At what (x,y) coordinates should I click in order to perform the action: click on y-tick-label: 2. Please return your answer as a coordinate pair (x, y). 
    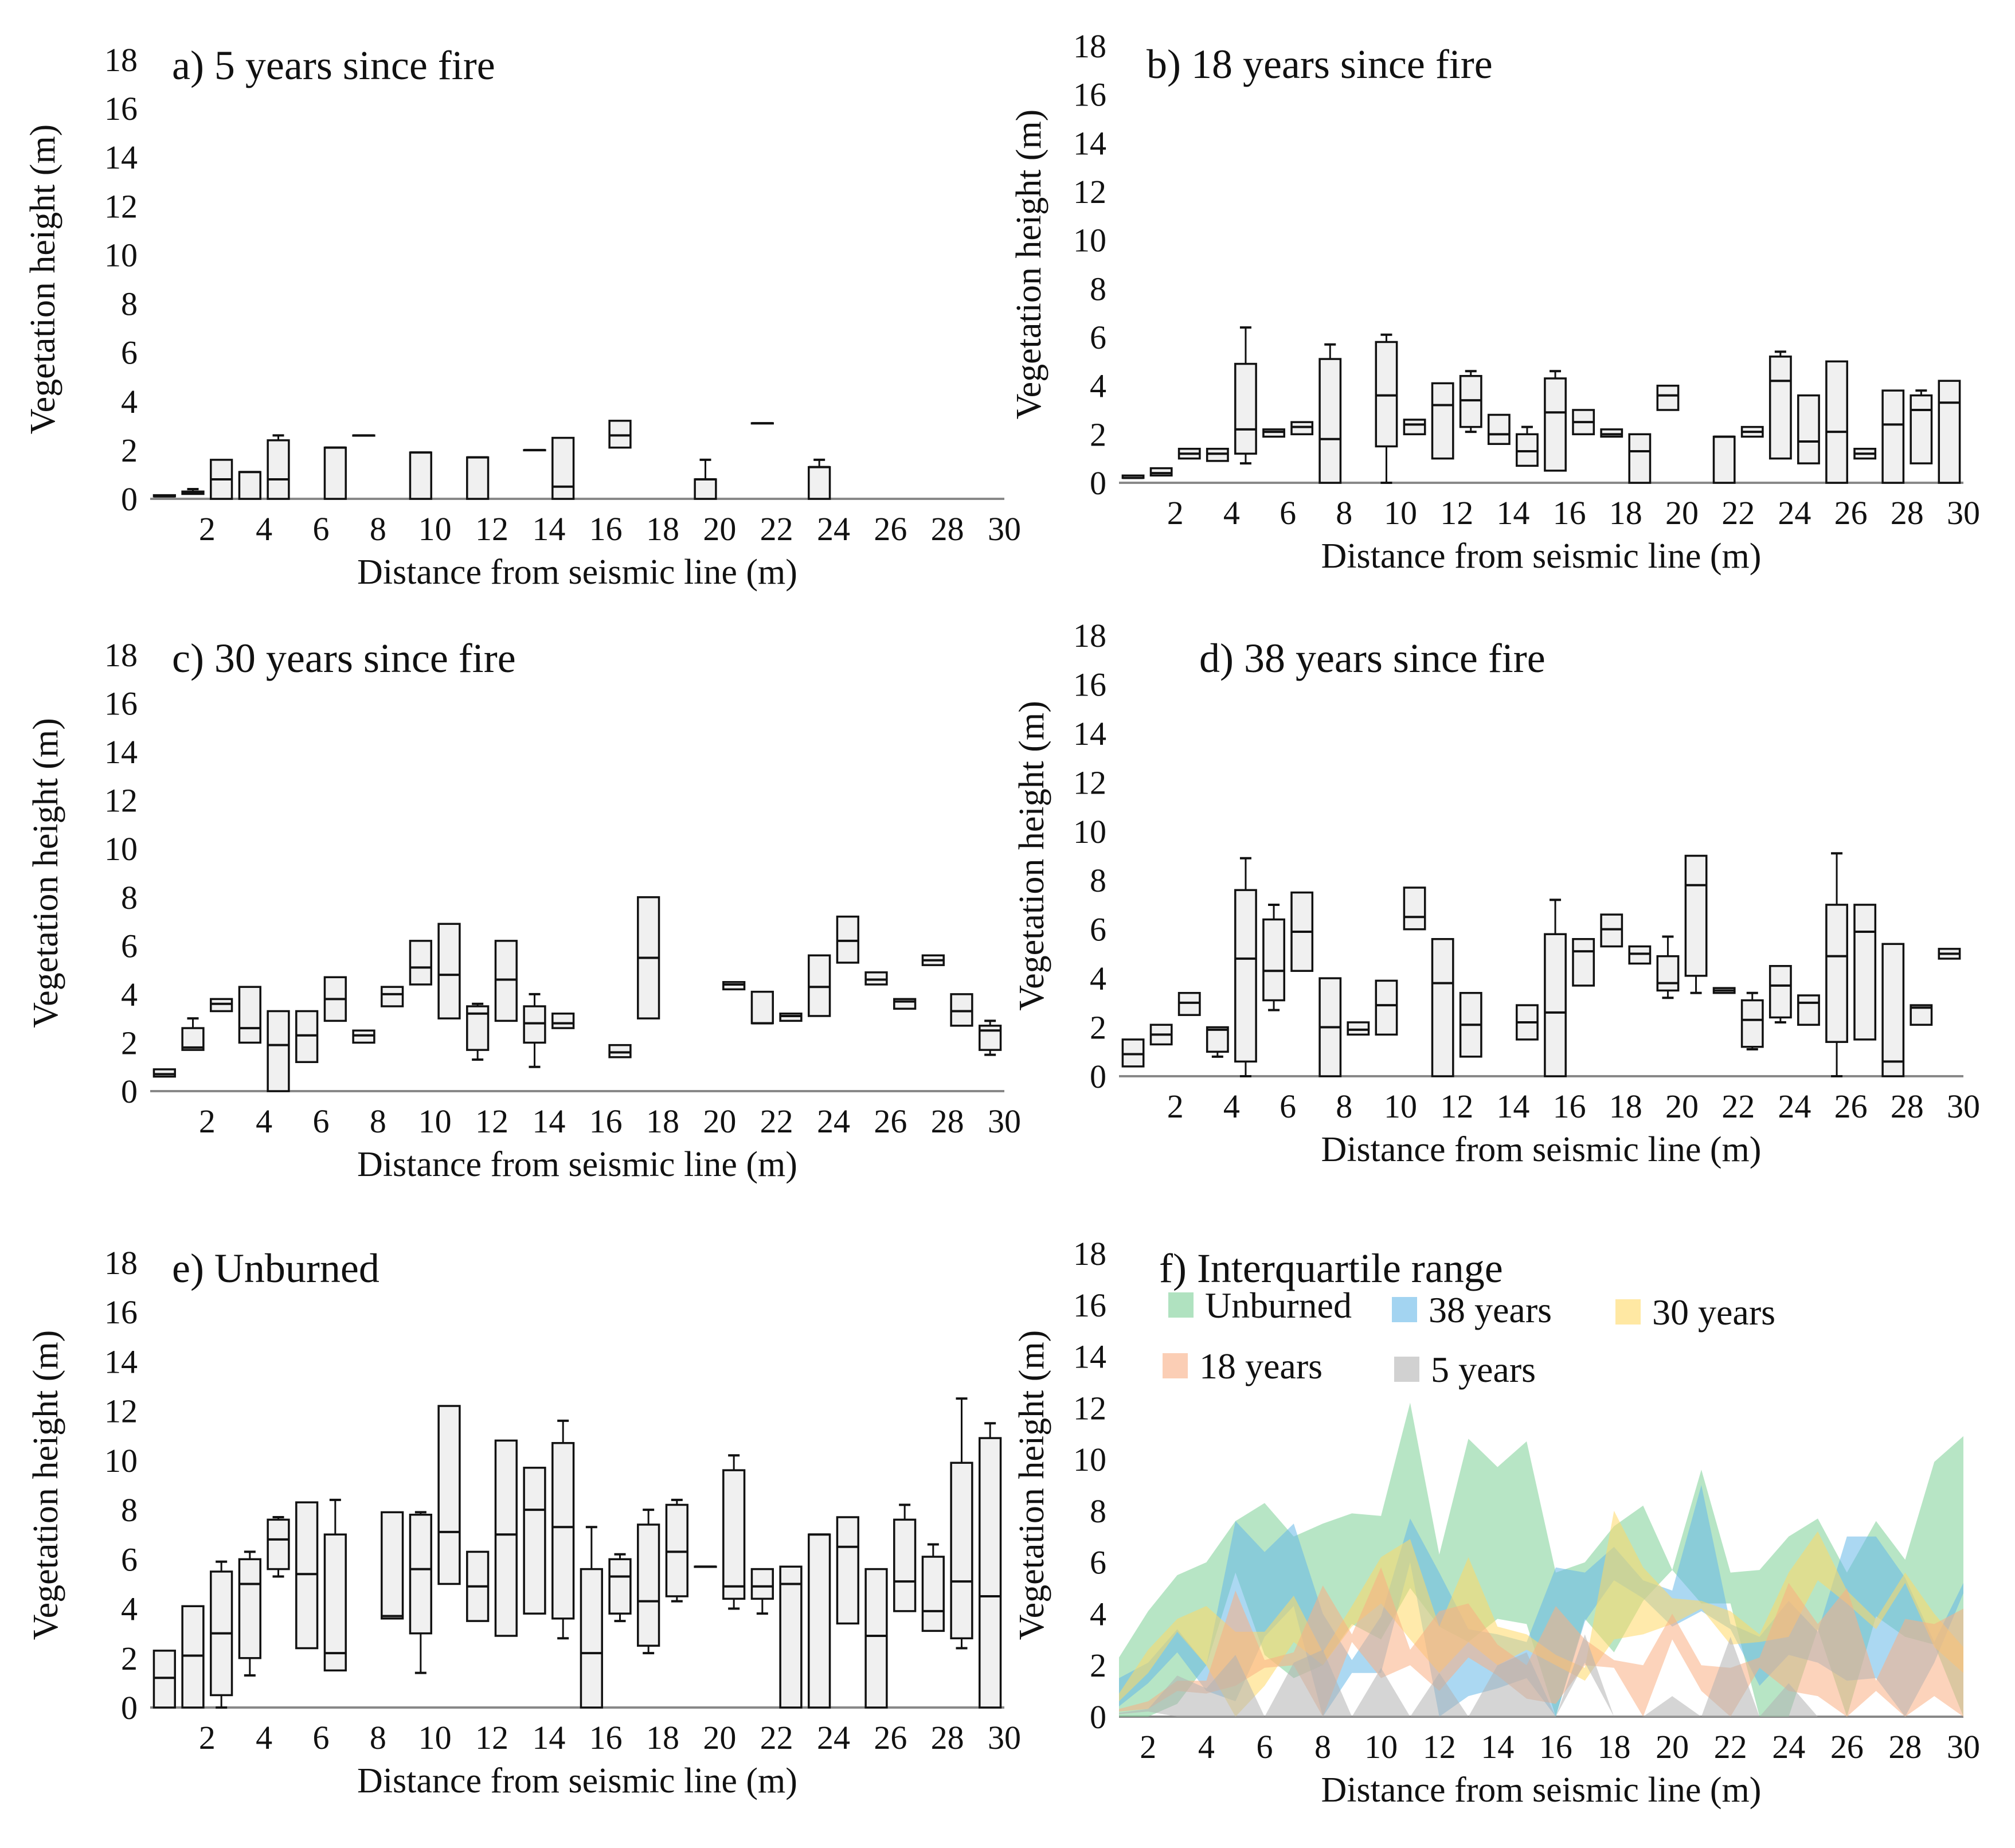
    Looking at the image, I should click on (1098, 1665).